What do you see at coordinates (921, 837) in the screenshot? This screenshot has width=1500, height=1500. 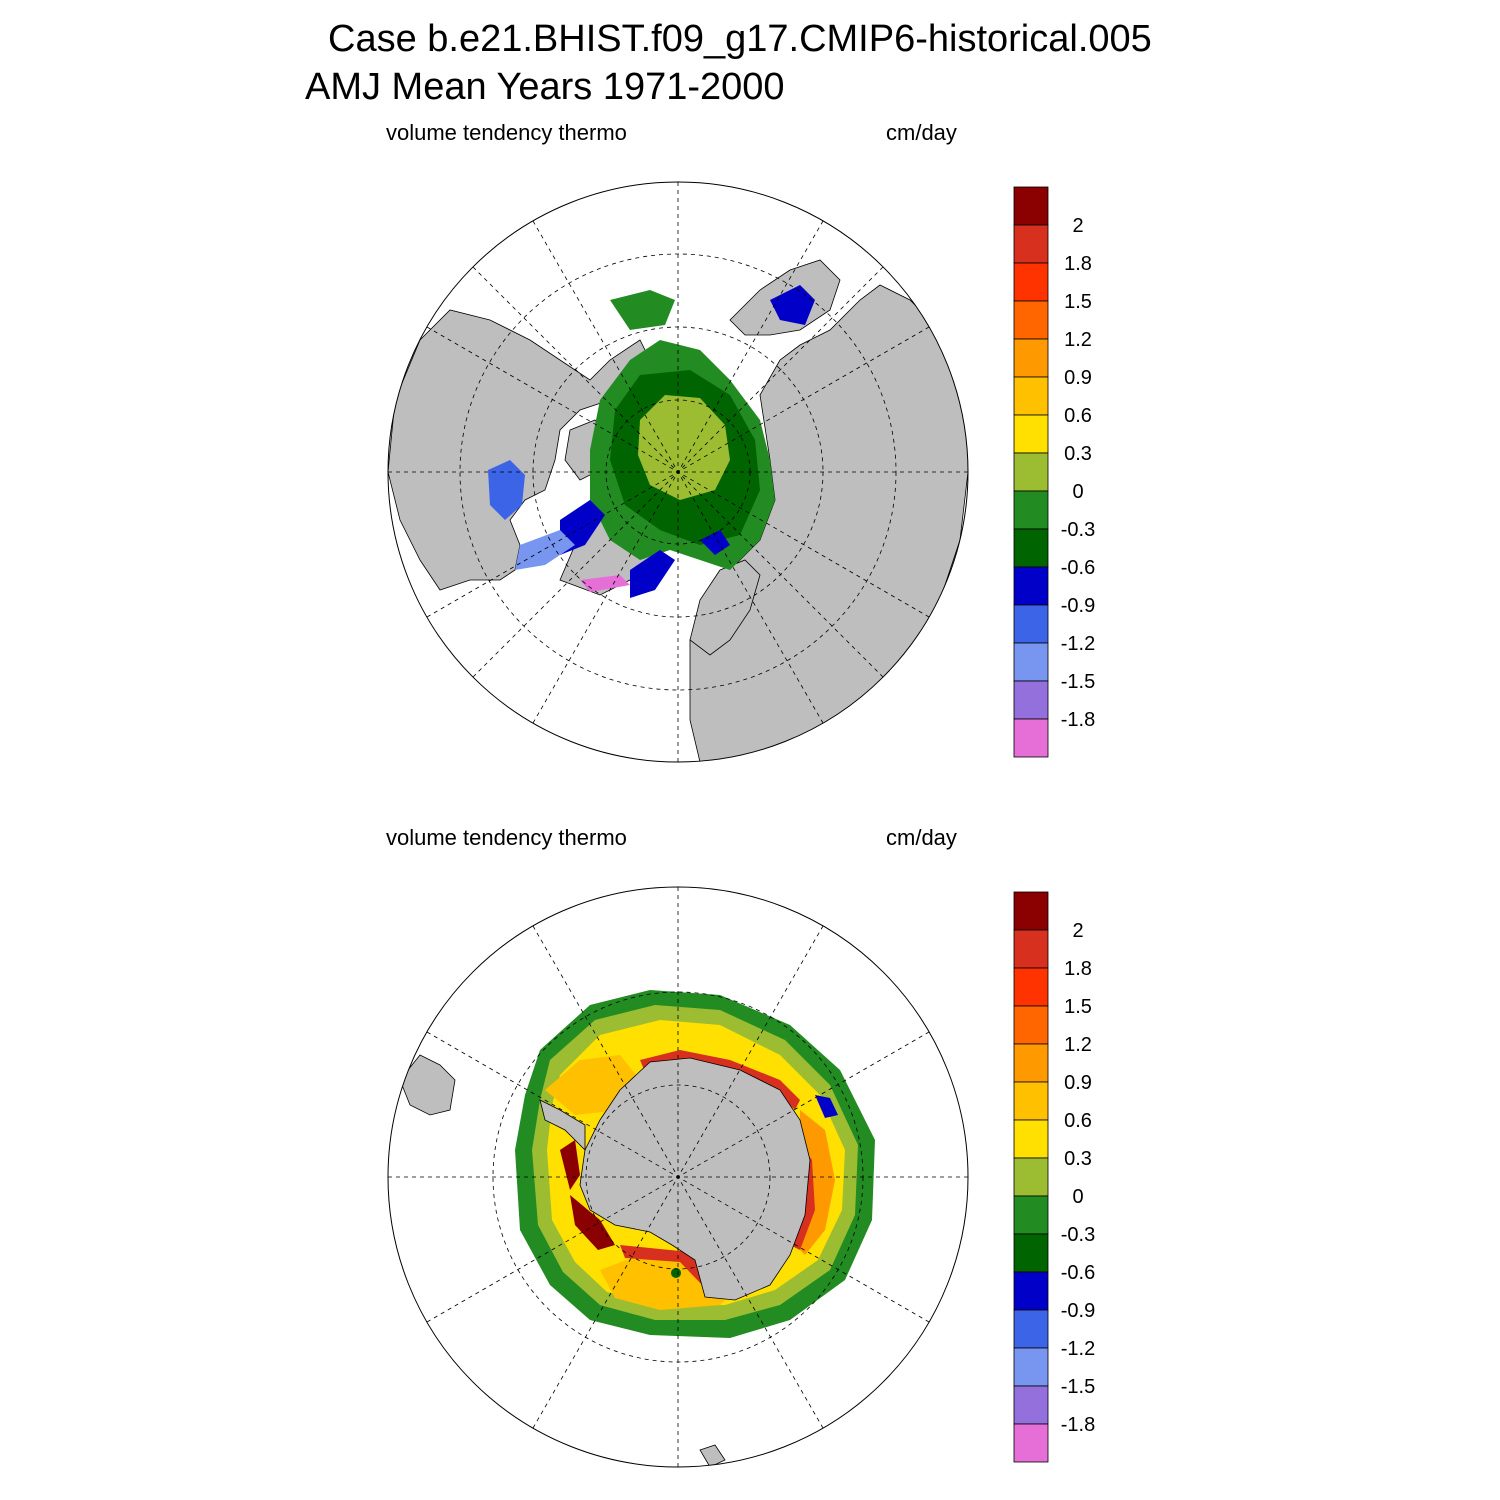 I see `south-panel-units-label: cm/day` at bounding box center [921, 837].